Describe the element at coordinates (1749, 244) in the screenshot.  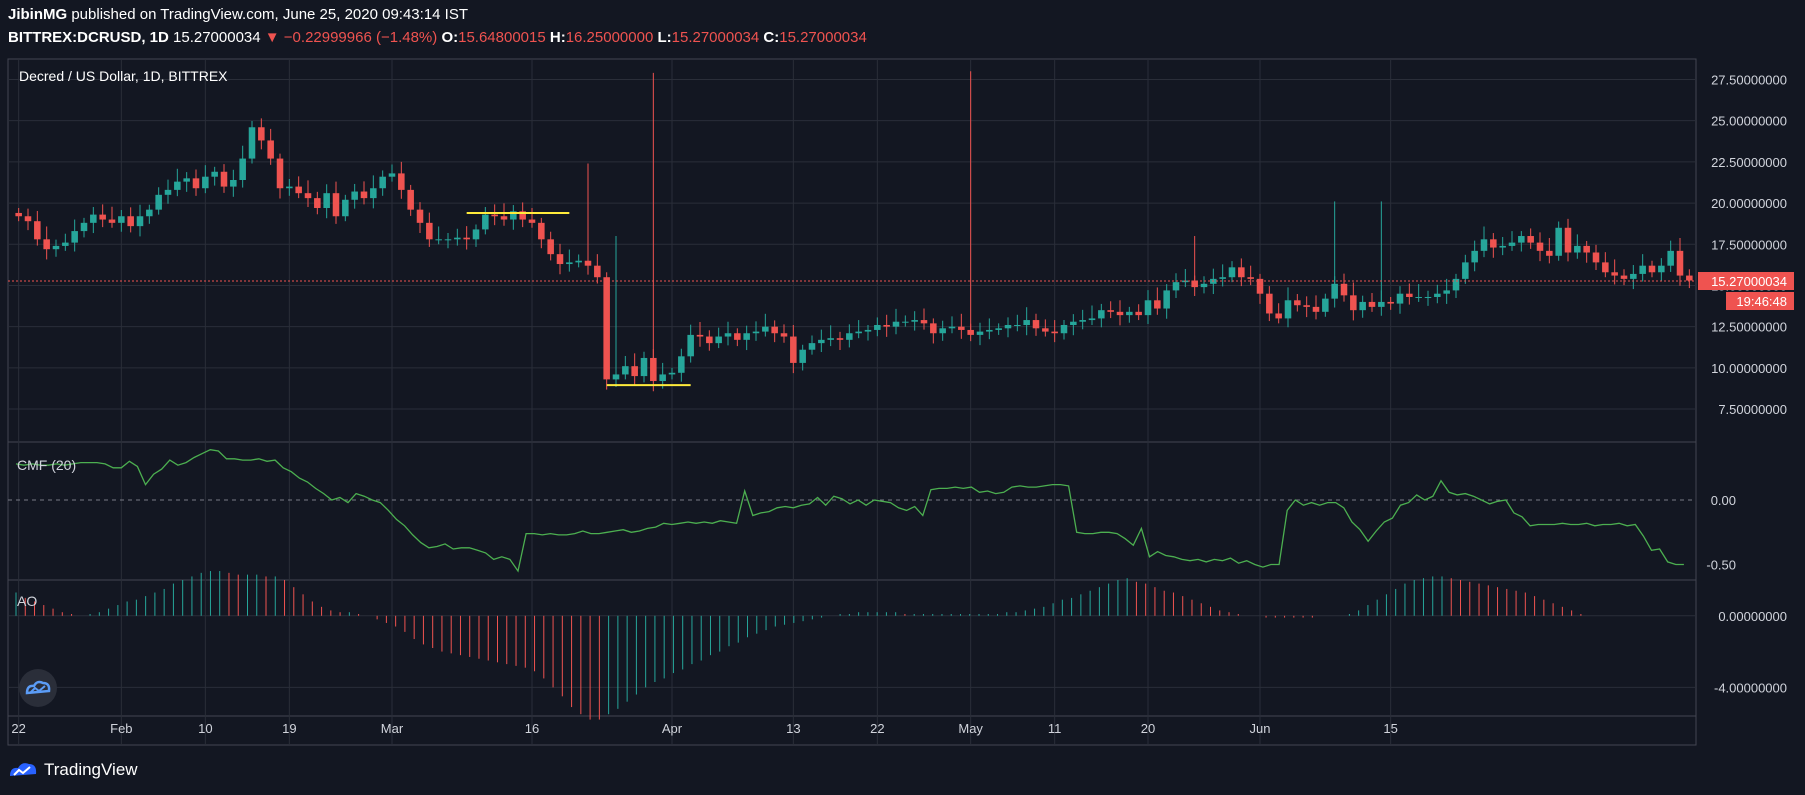
I see `price-tick-label: 17.50000000` at that location.